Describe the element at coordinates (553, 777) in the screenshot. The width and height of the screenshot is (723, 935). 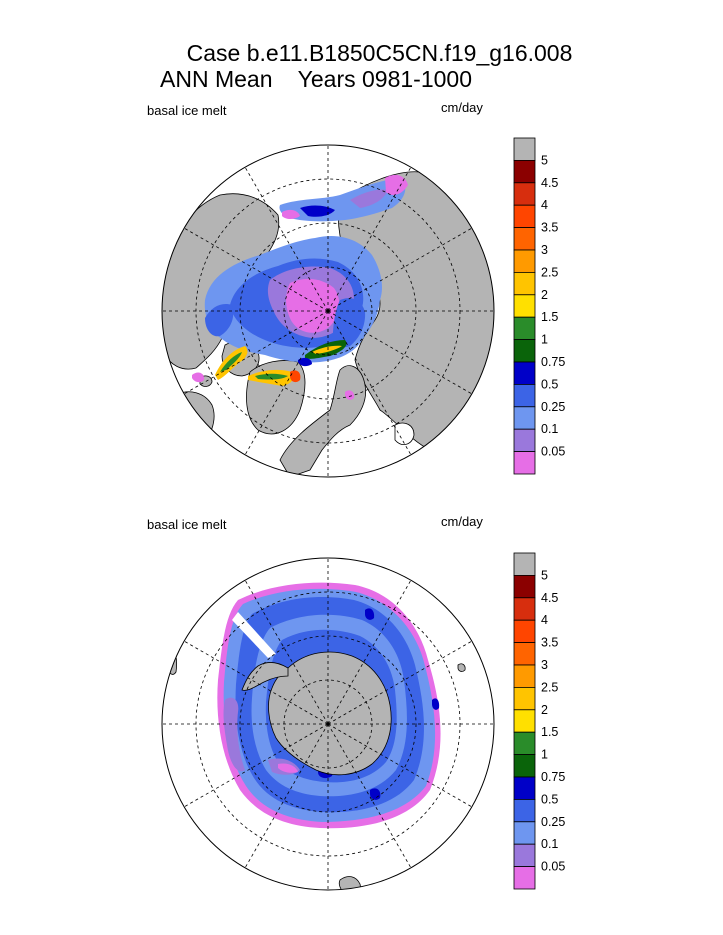
I see `south-colorbar-label: 0.75` at that location.